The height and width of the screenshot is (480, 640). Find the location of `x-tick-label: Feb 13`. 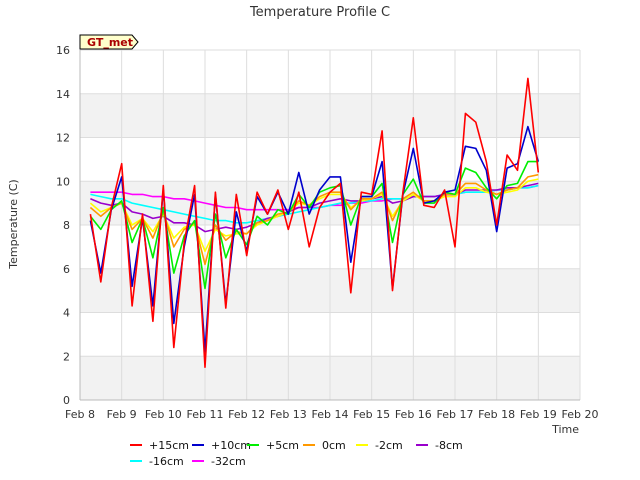

x-tick-label: Feb 13 is located at coordinates (288, 414).